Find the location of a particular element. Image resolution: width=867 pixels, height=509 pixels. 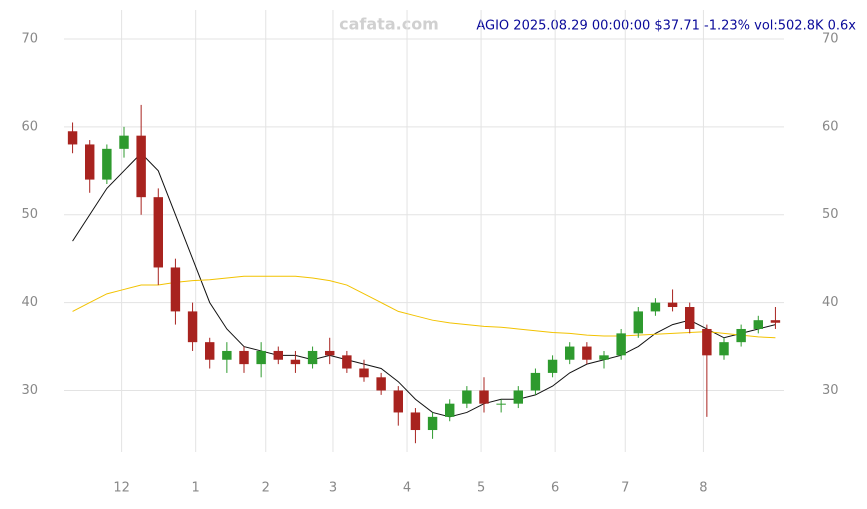

x-tick-label: 3 is located at coordinates (333, 488).